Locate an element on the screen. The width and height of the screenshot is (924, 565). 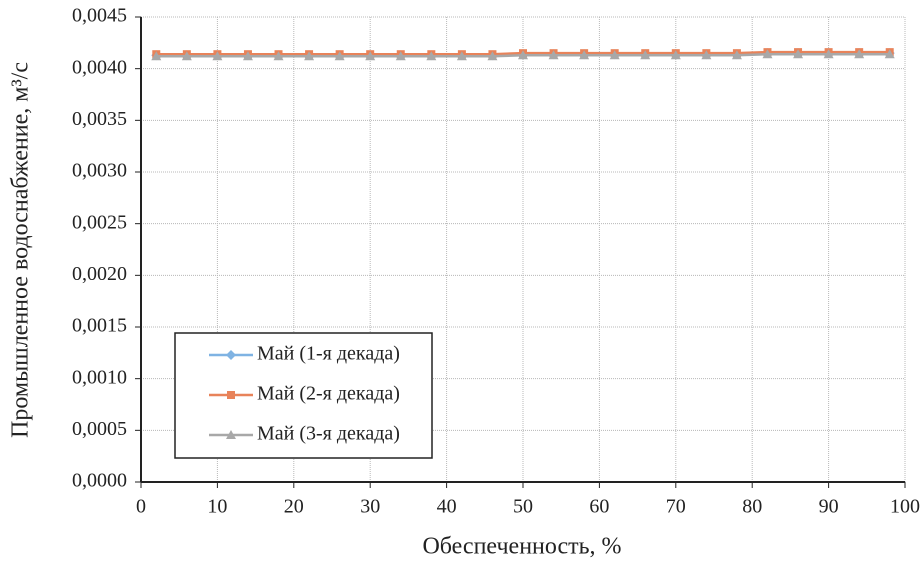
y-tick-label: 0,0000 is located at coordinates (99, 481).